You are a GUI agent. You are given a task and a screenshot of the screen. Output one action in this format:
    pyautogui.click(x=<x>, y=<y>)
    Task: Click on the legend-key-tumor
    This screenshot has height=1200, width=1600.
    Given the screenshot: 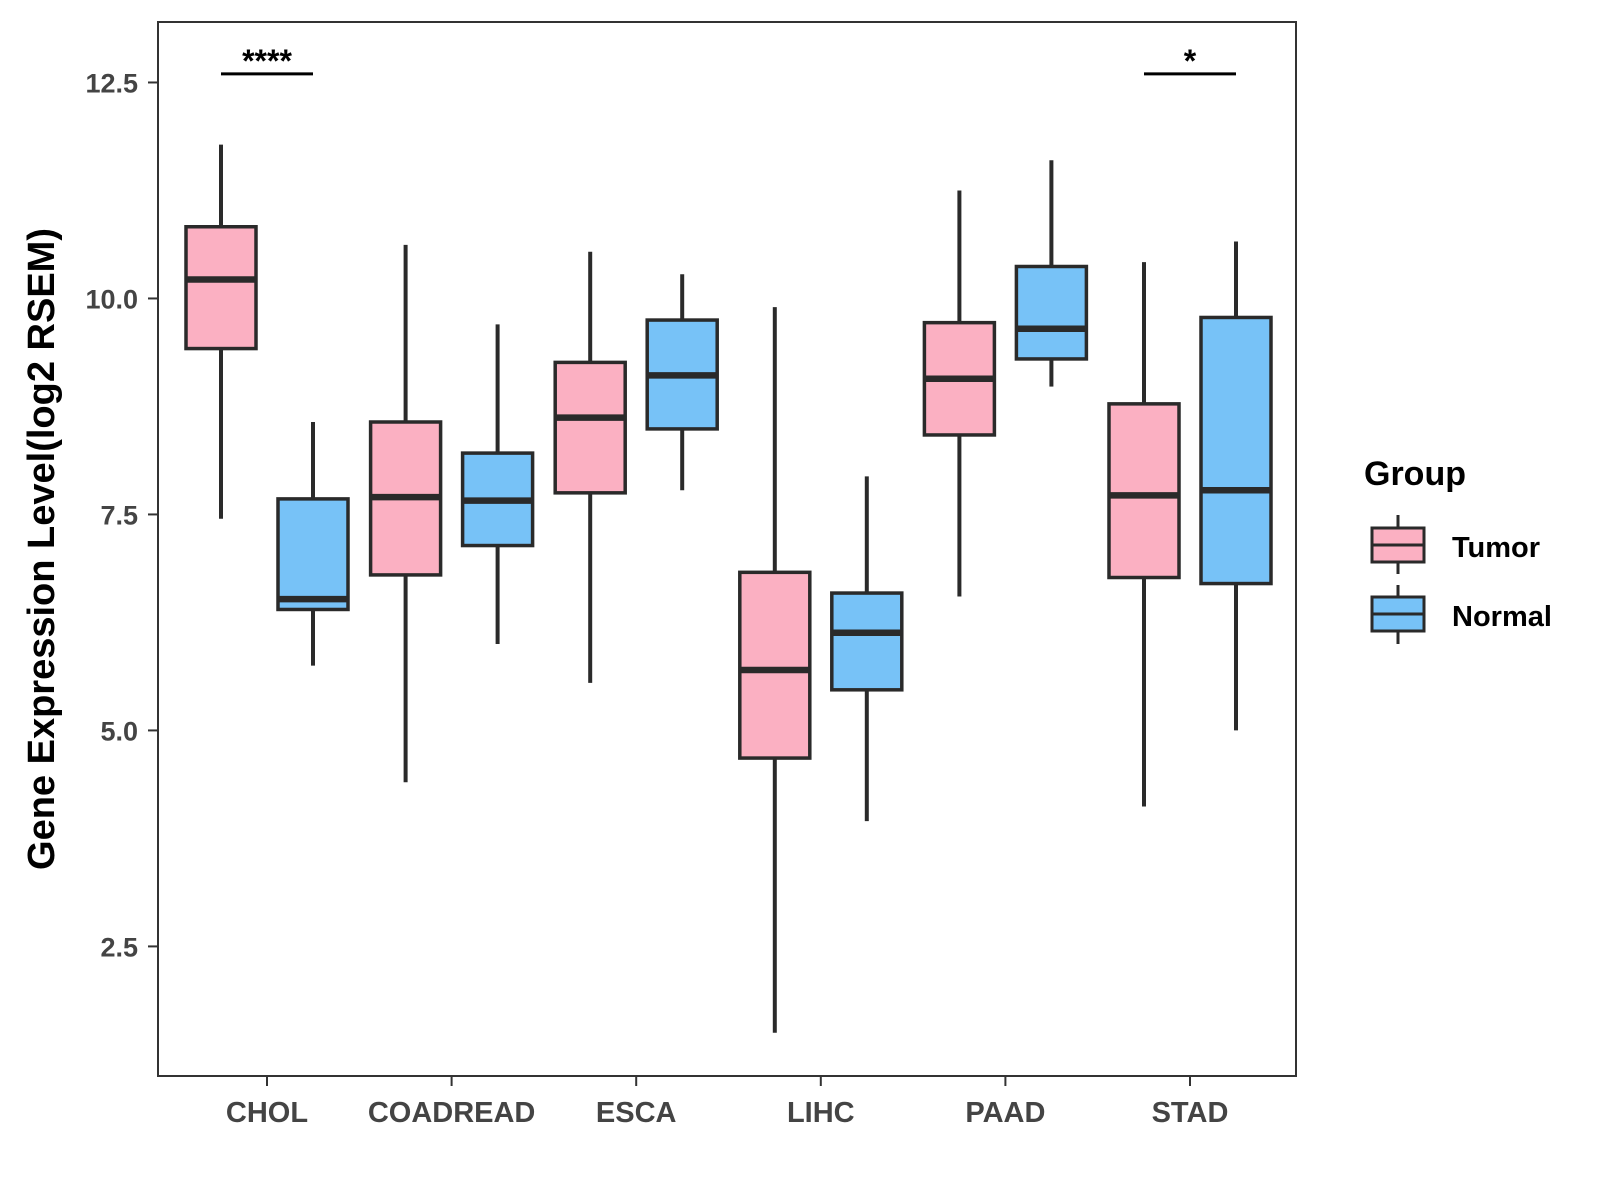 What is the action you would take?
    pyautogui.click(x=1398, y=544)
    